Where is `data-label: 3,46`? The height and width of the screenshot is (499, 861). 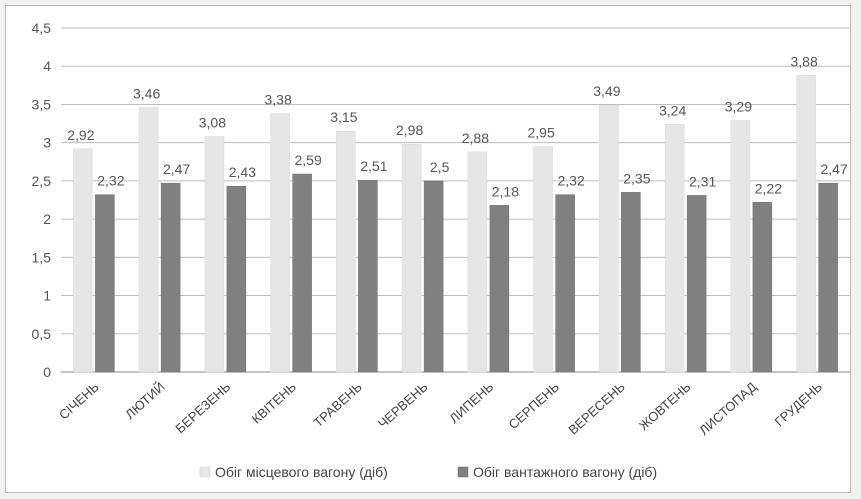 data-label: 3,46 is located at coordinates (146, 94).